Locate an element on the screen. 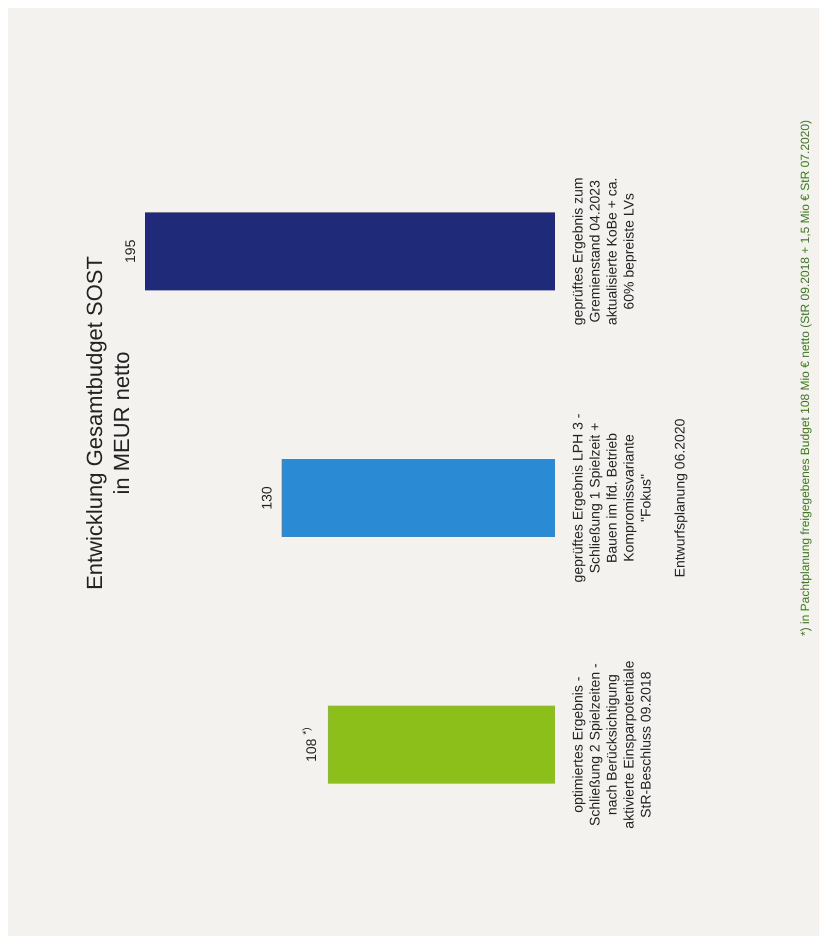 This screenshot has width=827, height=944. y-tick-label: geprüftes Ergebnis zum Gremienstand 04.2023 aktualisierte KoBe + ca. 60% bepreiste LVs is located at coordinates (603, 251).